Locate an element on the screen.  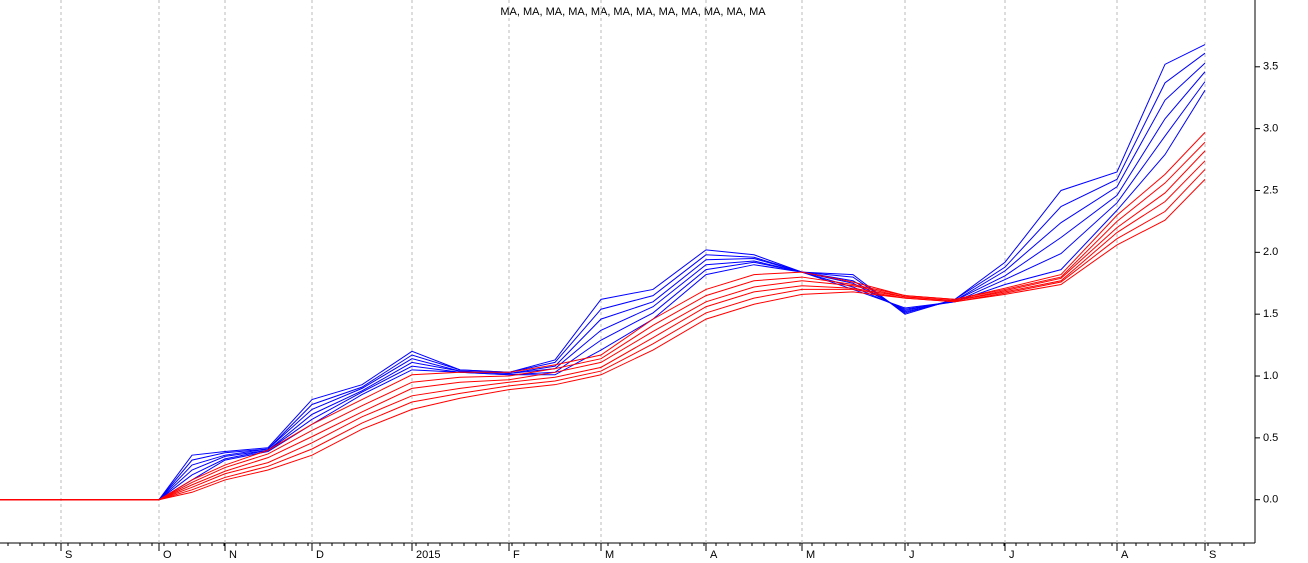
x-tick-label: O is located at coordinates (167, 555).